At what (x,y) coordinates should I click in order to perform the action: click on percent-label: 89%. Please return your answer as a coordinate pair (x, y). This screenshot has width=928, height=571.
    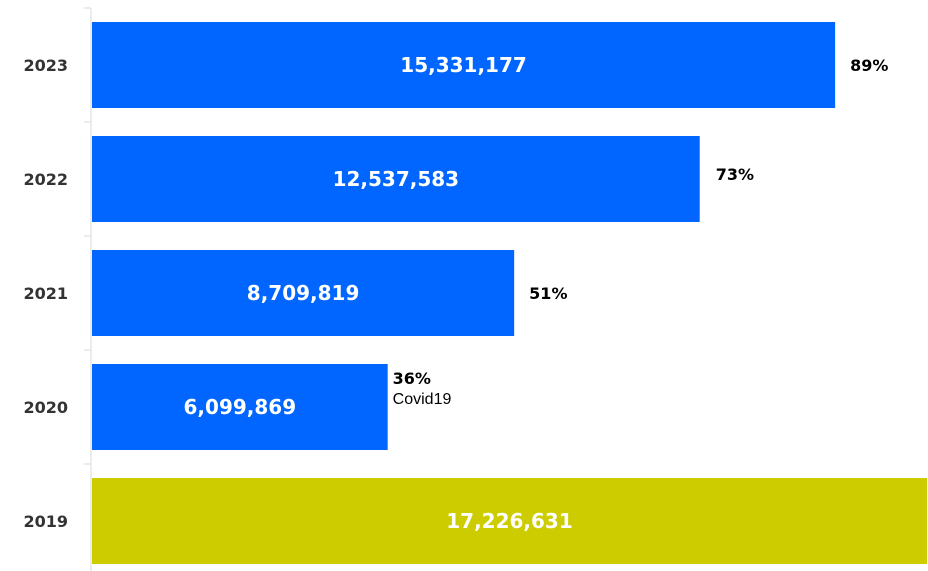
    Looking at the image, I should click on (869, 65).